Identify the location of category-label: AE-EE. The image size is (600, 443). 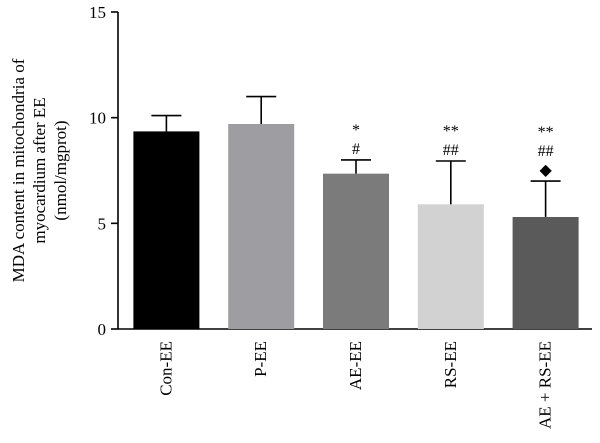
(355, 365).